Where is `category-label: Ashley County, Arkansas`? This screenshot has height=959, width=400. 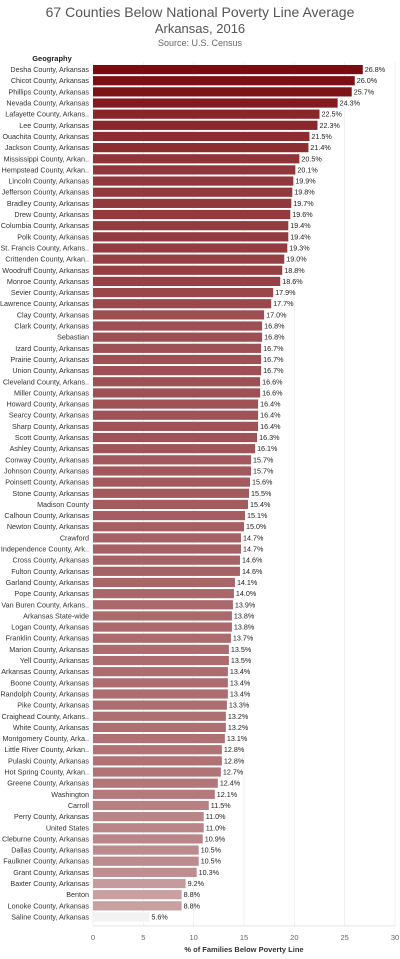 category-label: Ashley County, Arkansas is located at coordinates (50, 448).